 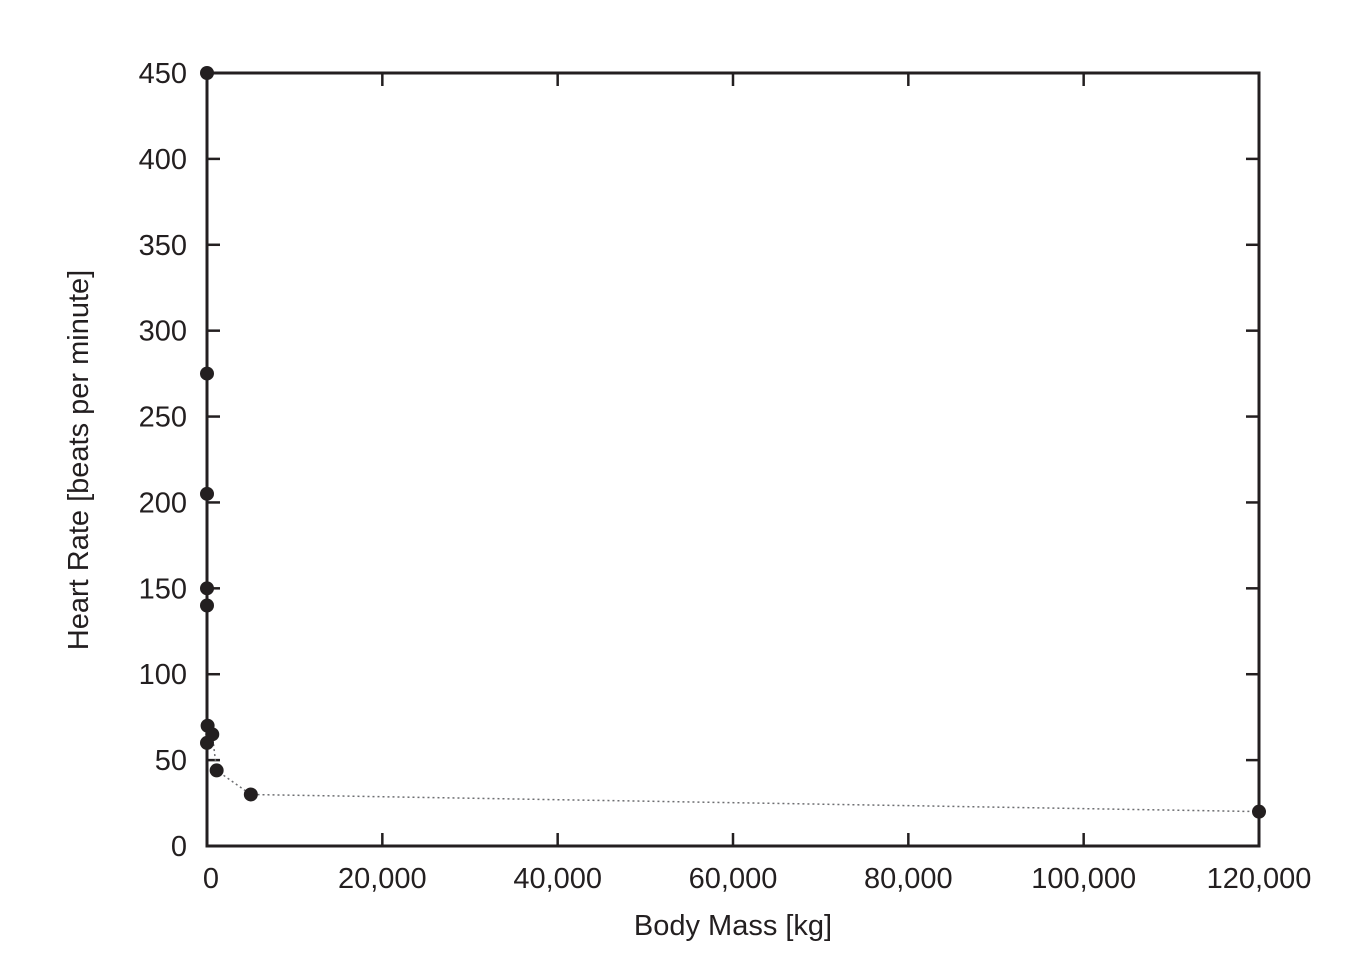 What do you see at coordinates (163, 675) in the screenshot?
I see `y-tick-label: 100` at bounding box center [163, 675].